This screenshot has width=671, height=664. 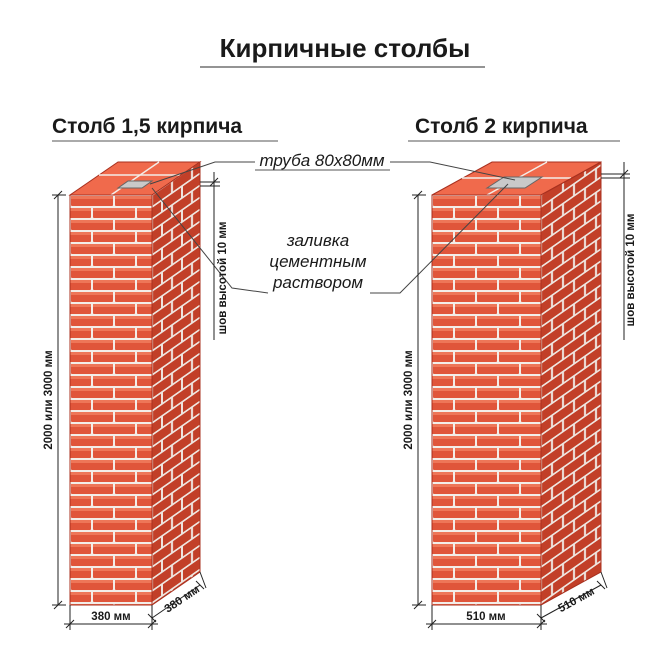 I want to click on pillar-2-label: Столб 2 кирпича, so click(x=501, y=126).